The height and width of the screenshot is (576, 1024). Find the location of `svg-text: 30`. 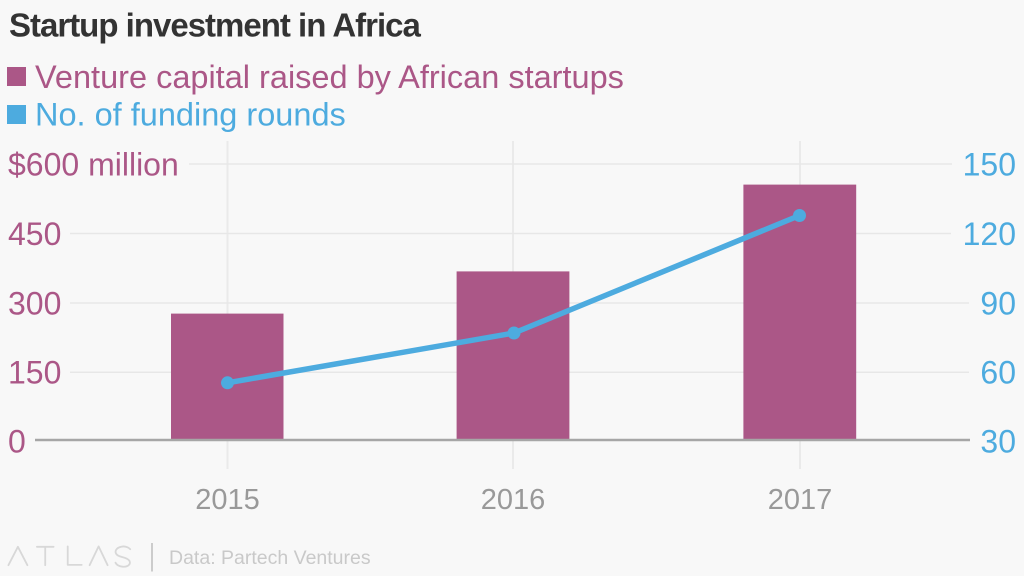

svg-text: 30 is located at coordinates (998, 442).